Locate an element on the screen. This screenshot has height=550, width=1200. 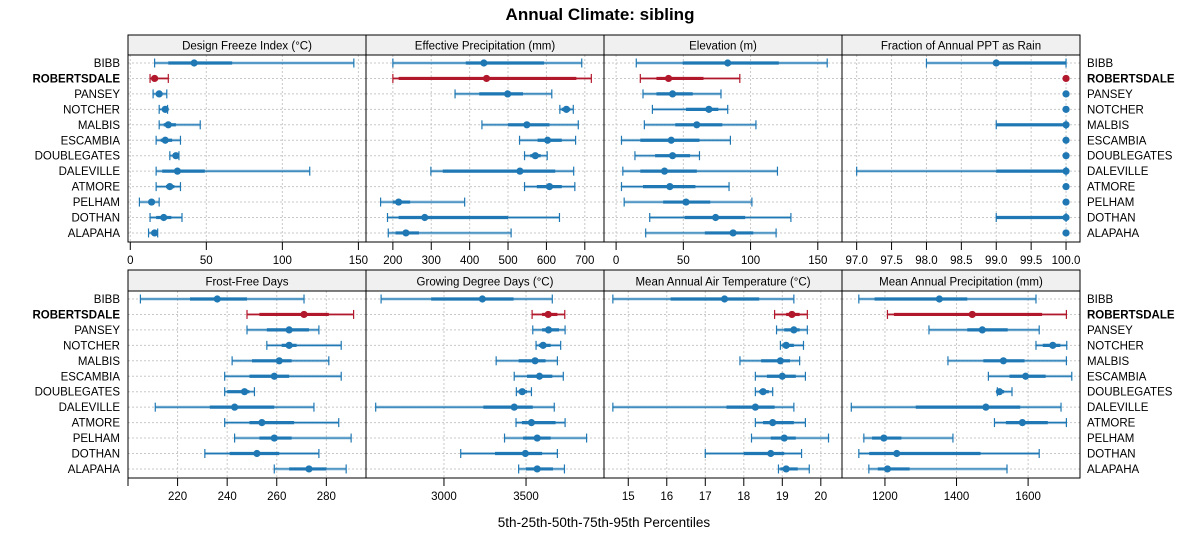
row-label-right: PANSEY is located at coordinates (1110, 95).